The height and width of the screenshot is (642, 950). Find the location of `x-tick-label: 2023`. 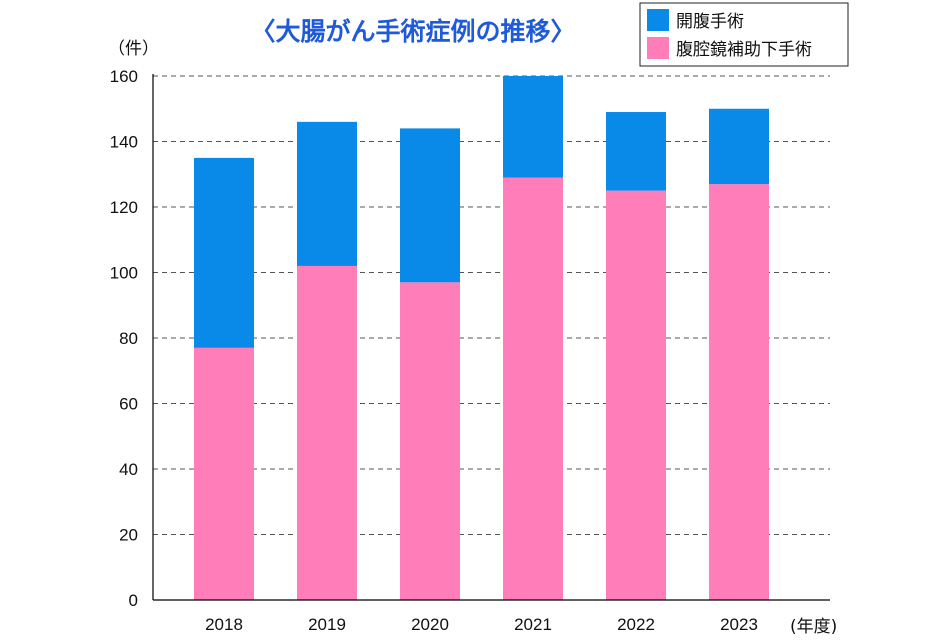

x-tick-label: 2023 is located at coordinates (739, 624).